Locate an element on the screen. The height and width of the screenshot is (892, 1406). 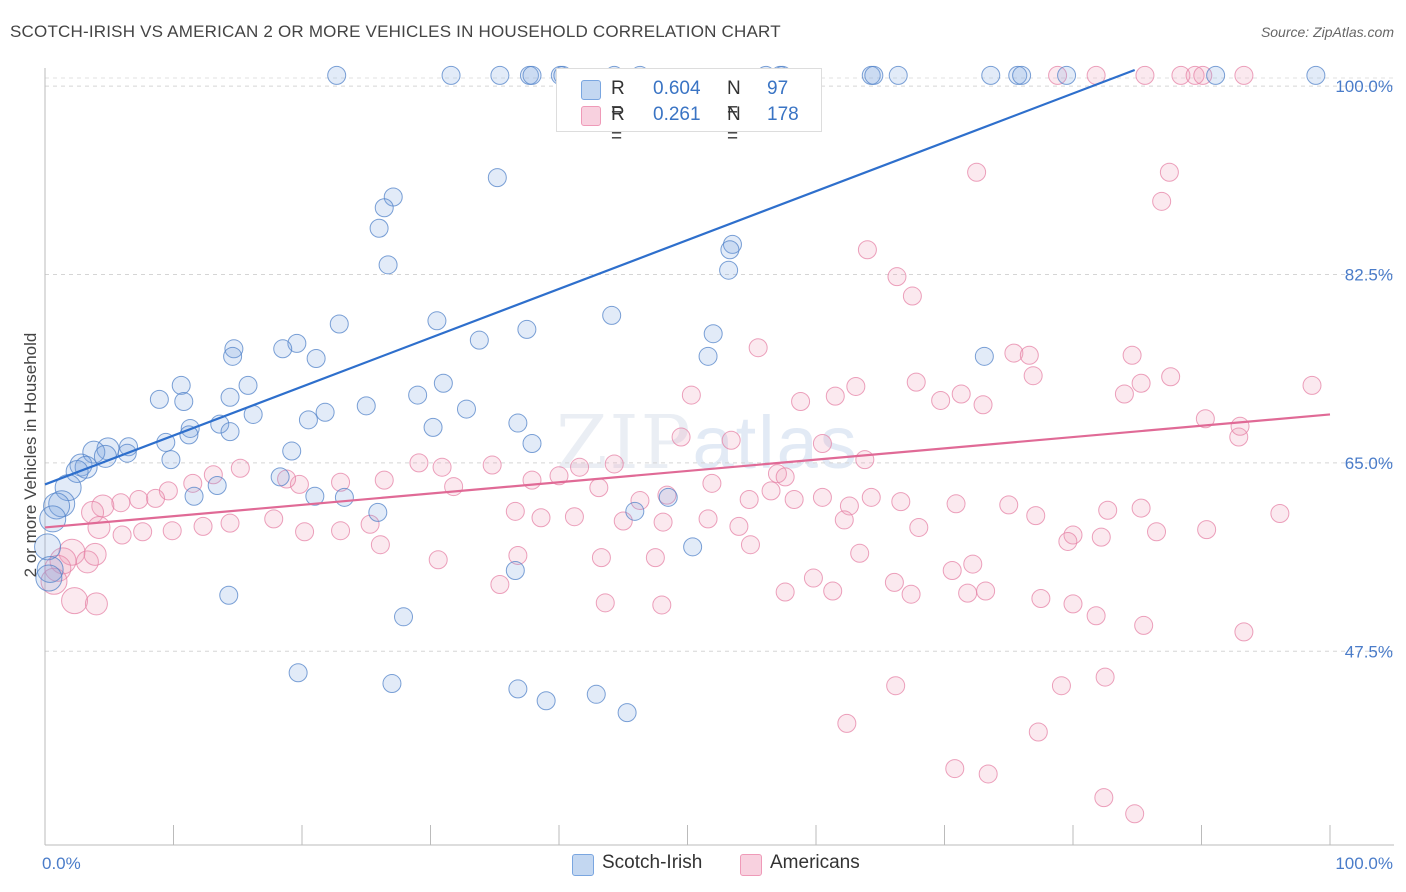
bottom-legend-swatch-blue is located at coordinates (583, 865).